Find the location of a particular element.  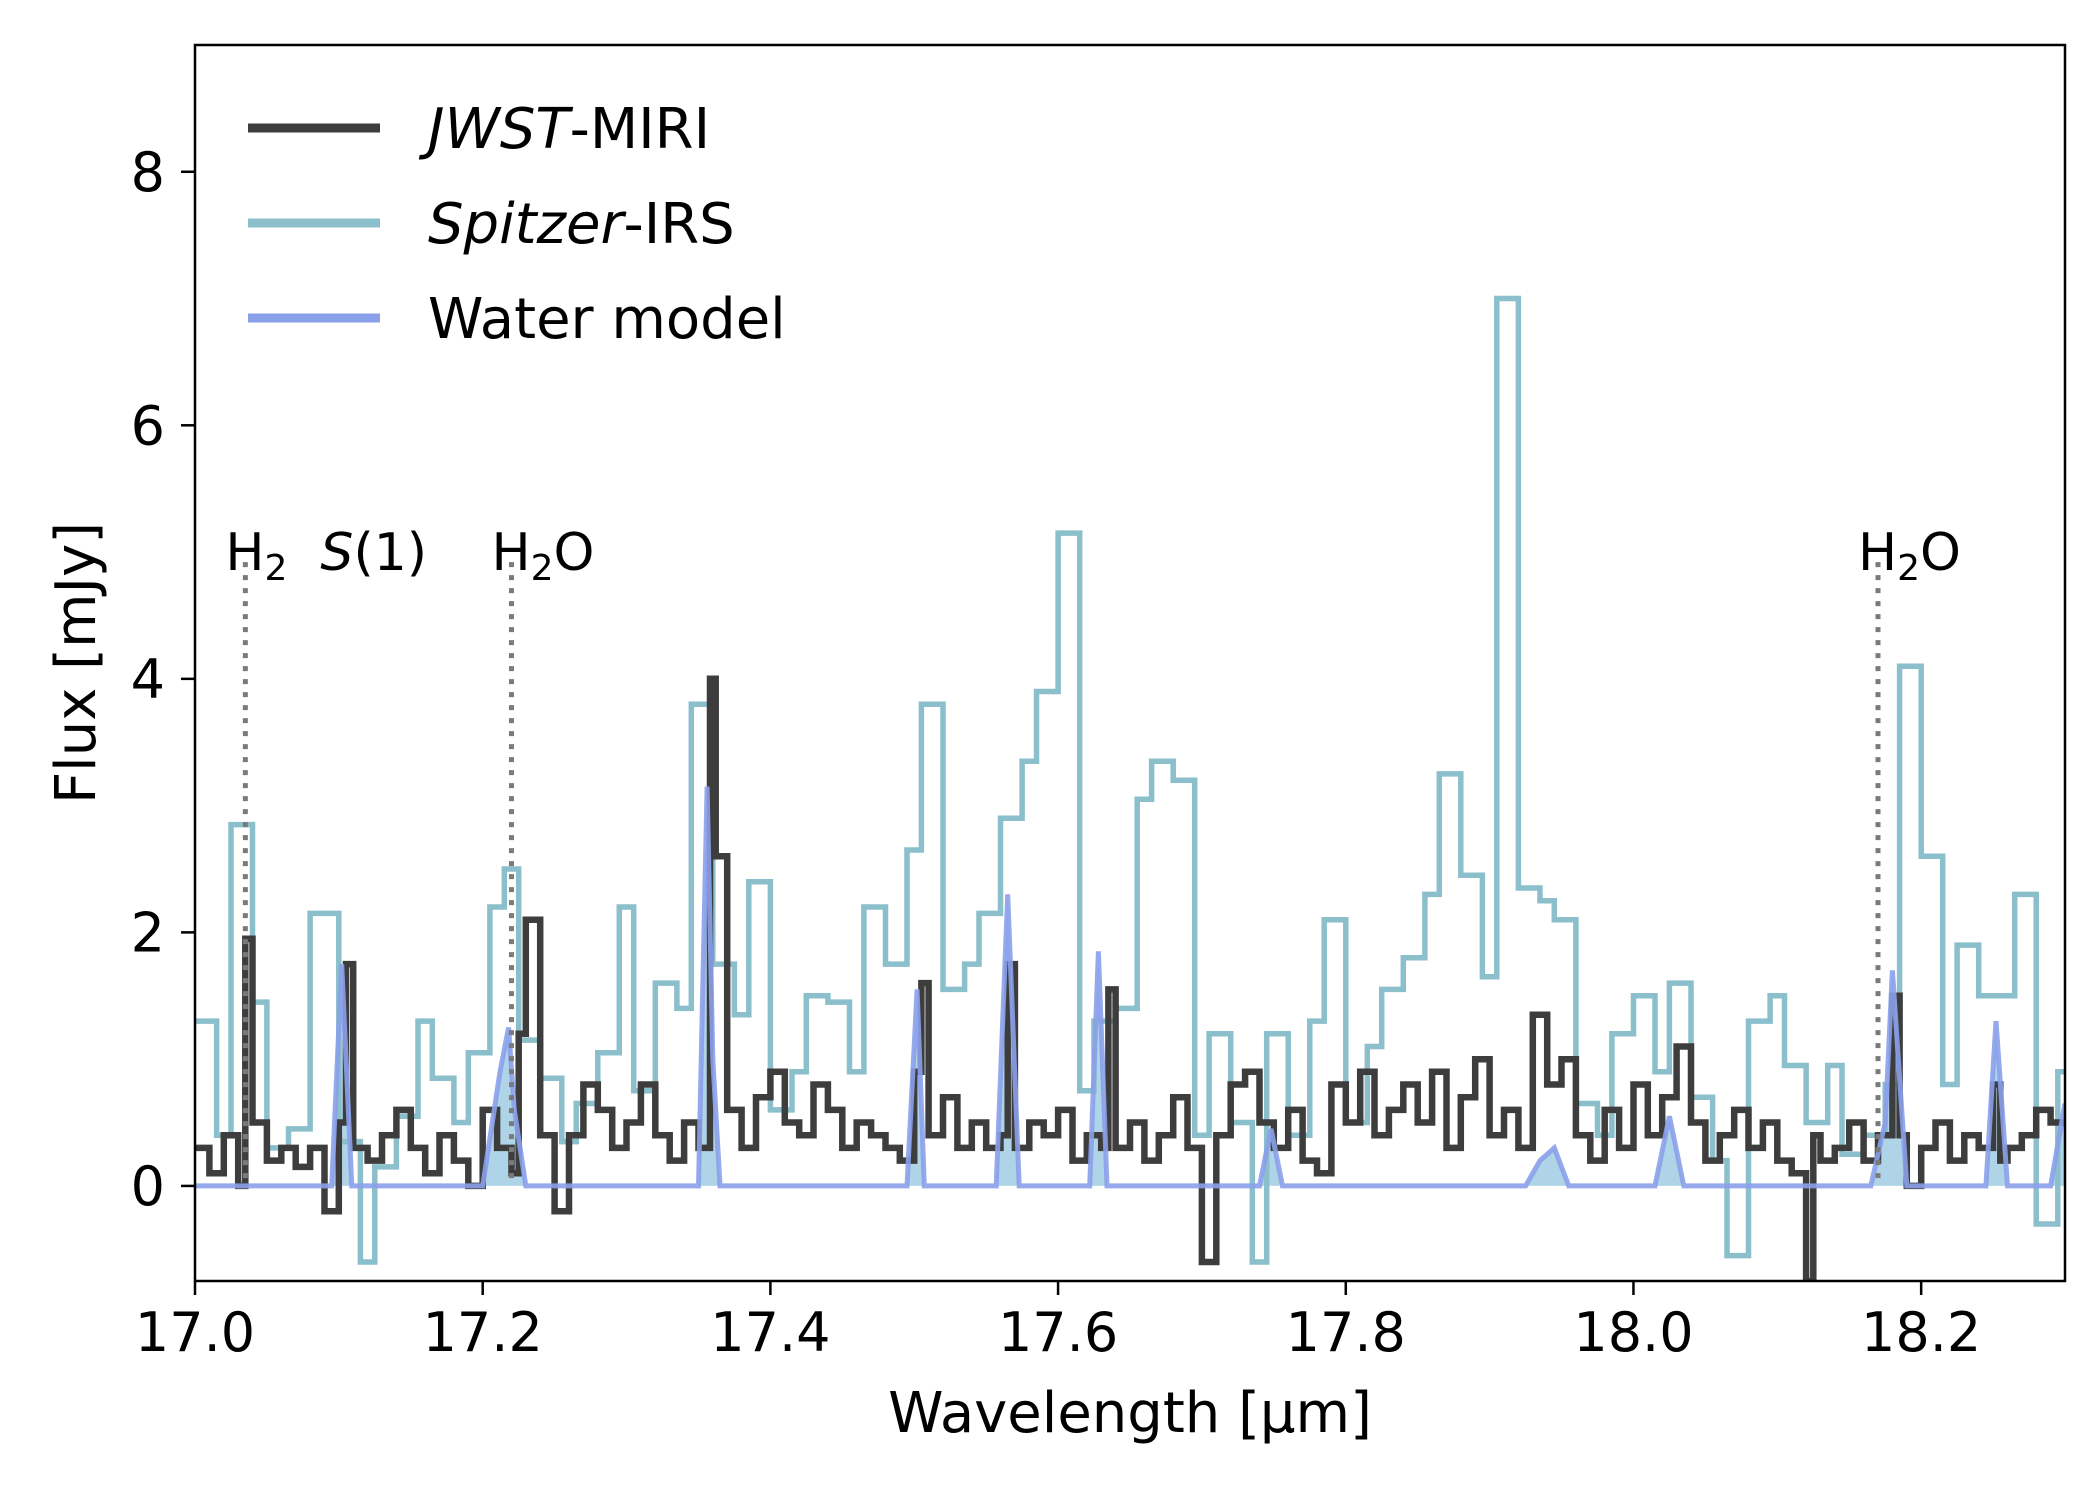

y-axis: 0 2 4 6 8 is located at coordinates (163, 679).